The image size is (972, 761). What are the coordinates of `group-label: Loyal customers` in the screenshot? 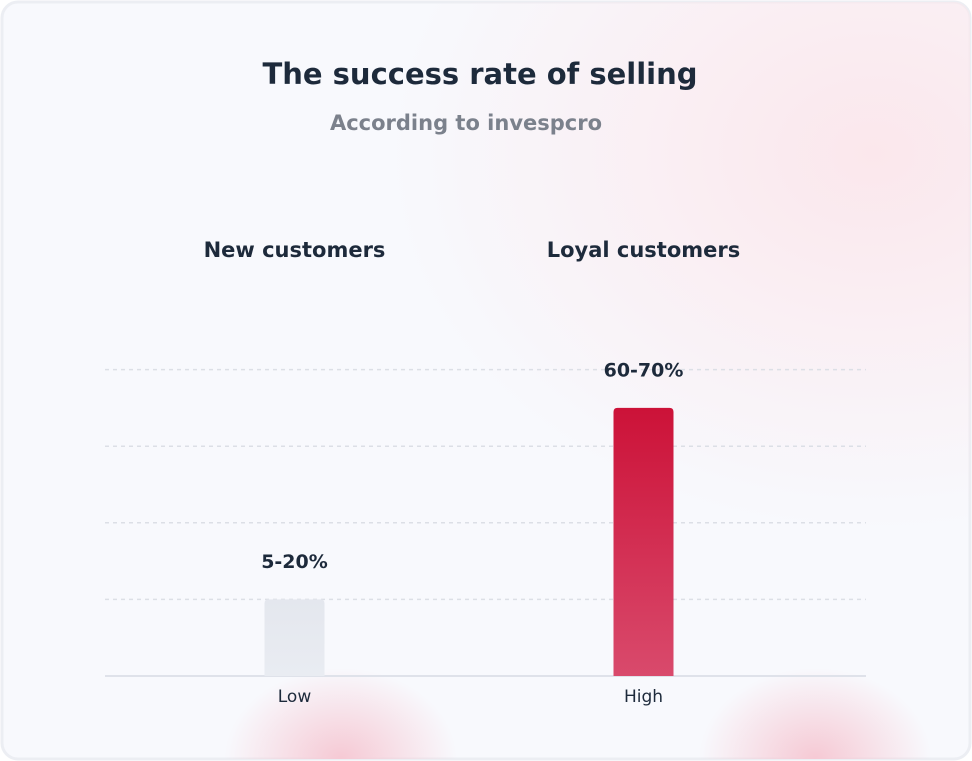 It's located at (644, 250).